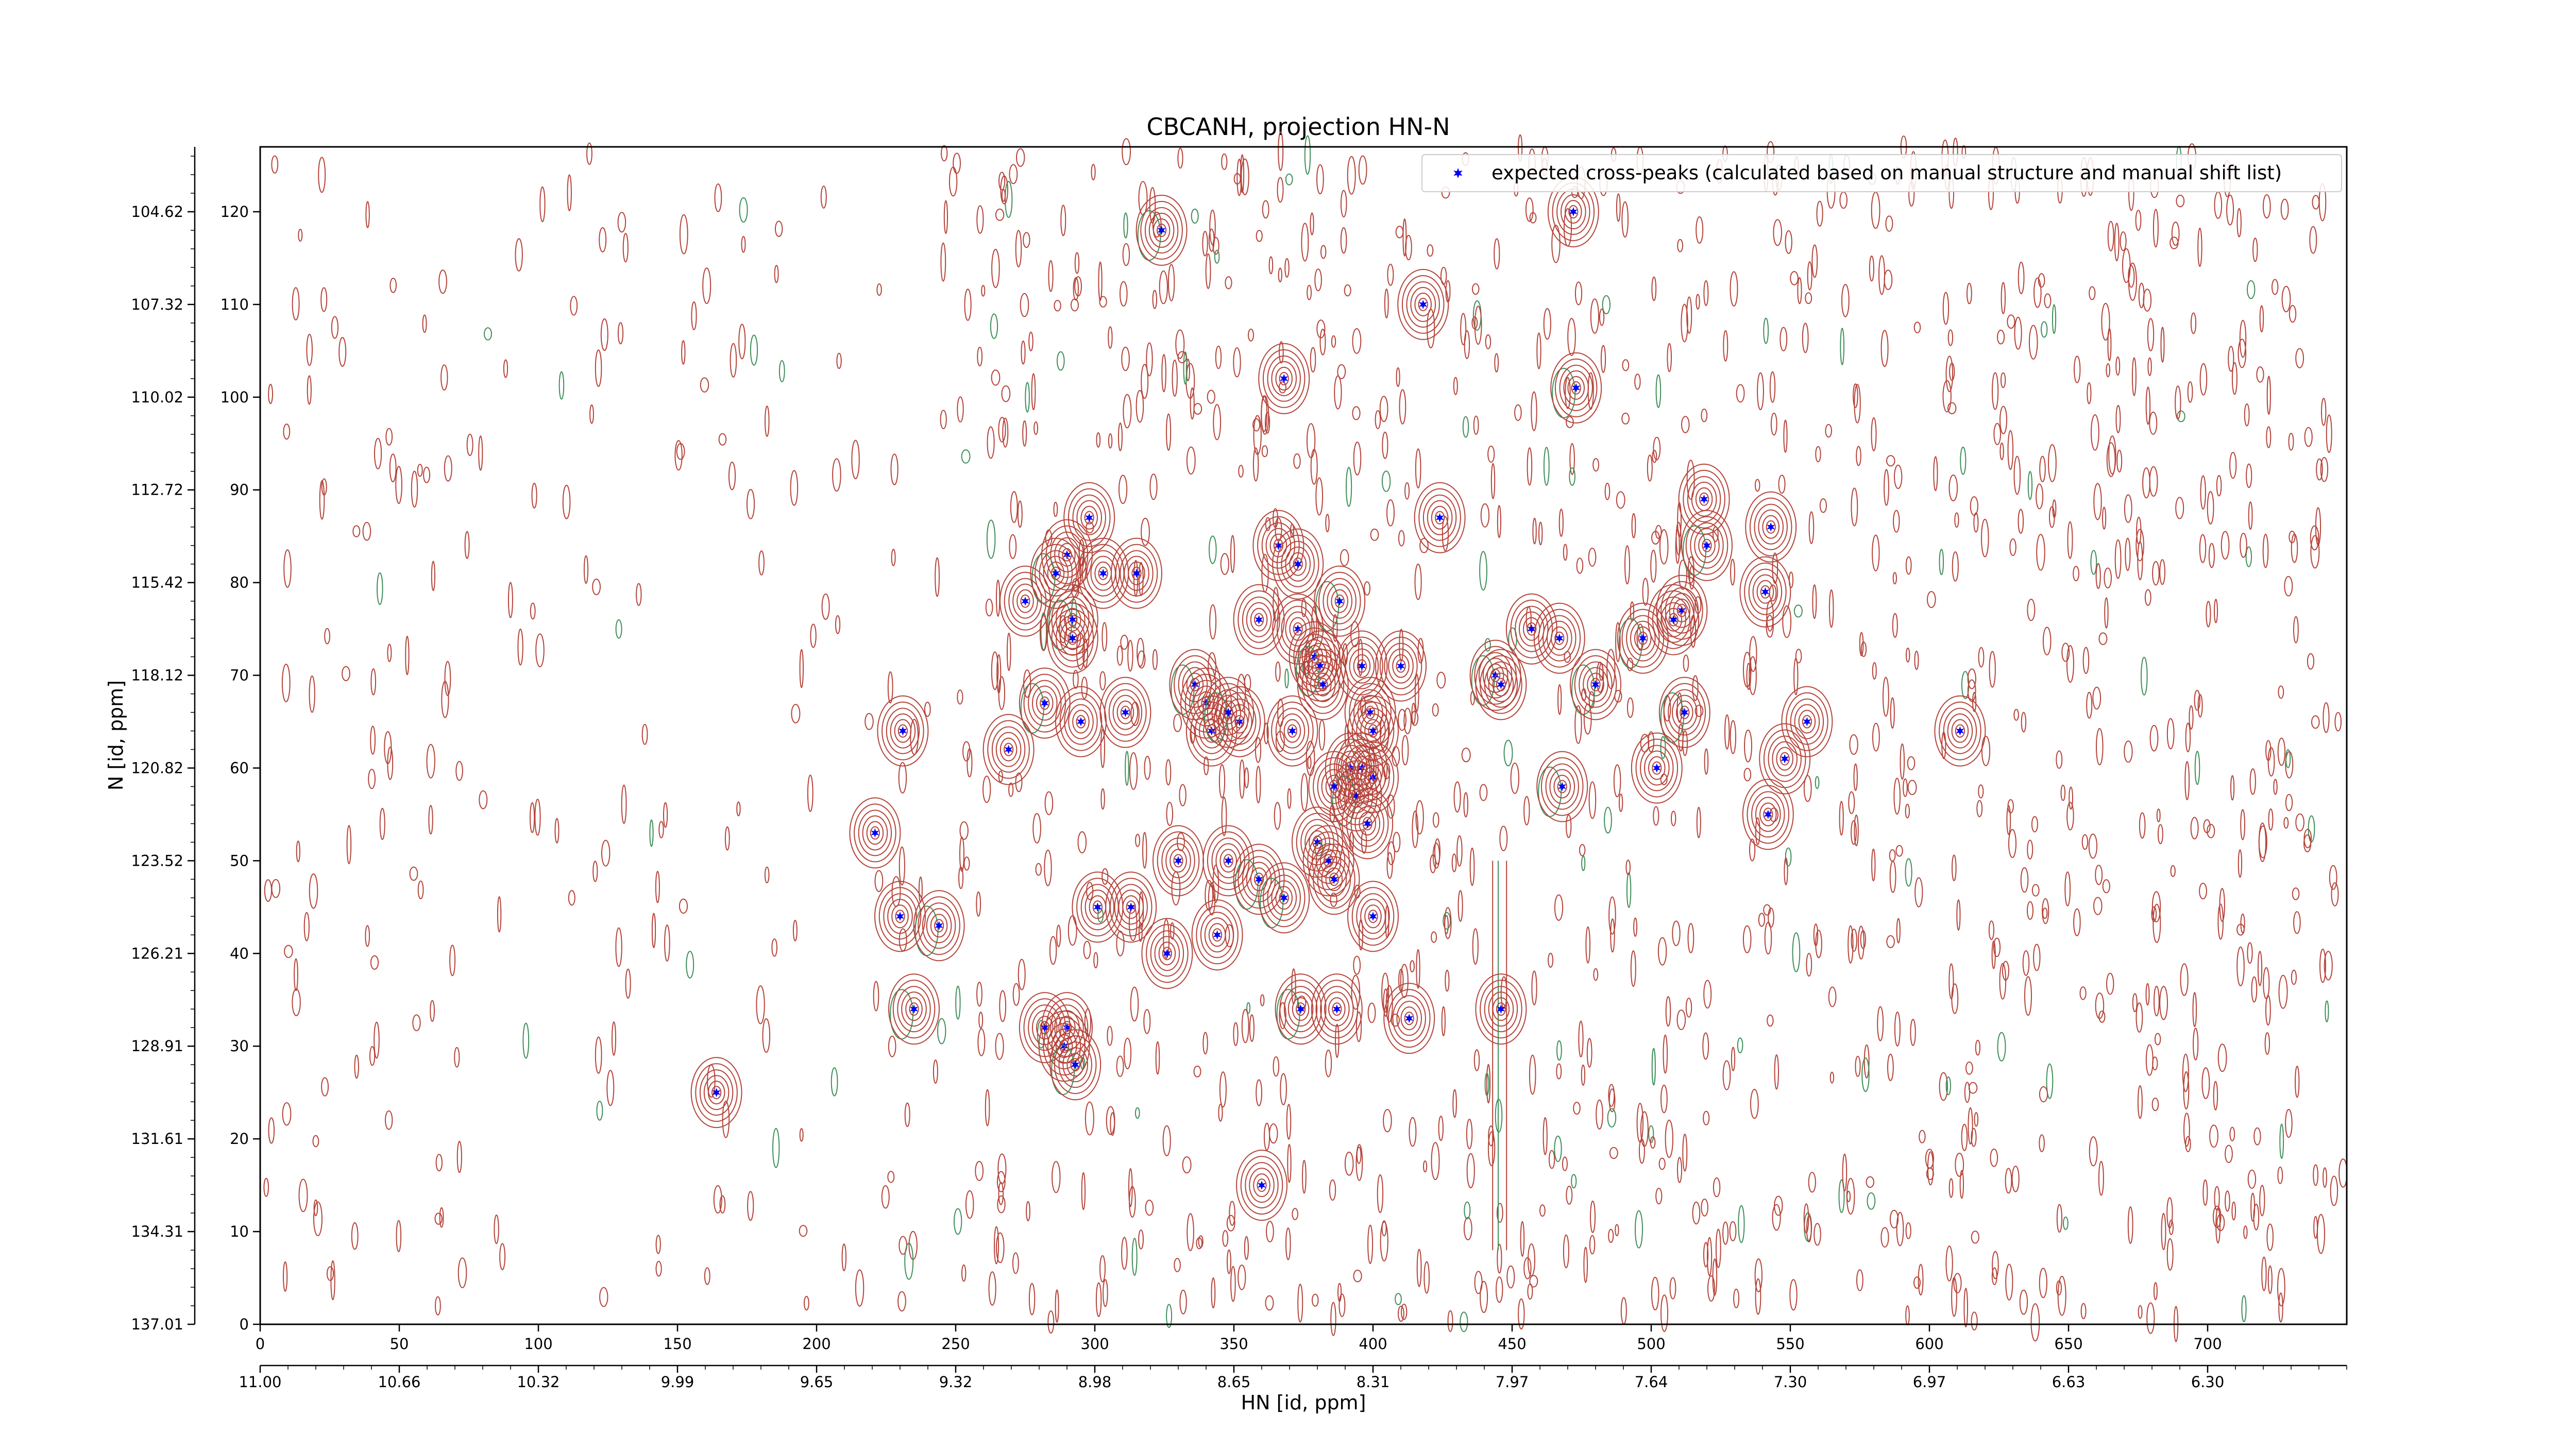 The width and height of the screenshot is (2576, 1449). I want to click on x-ppm-tick-label: 9.65, so click(817, 1382).